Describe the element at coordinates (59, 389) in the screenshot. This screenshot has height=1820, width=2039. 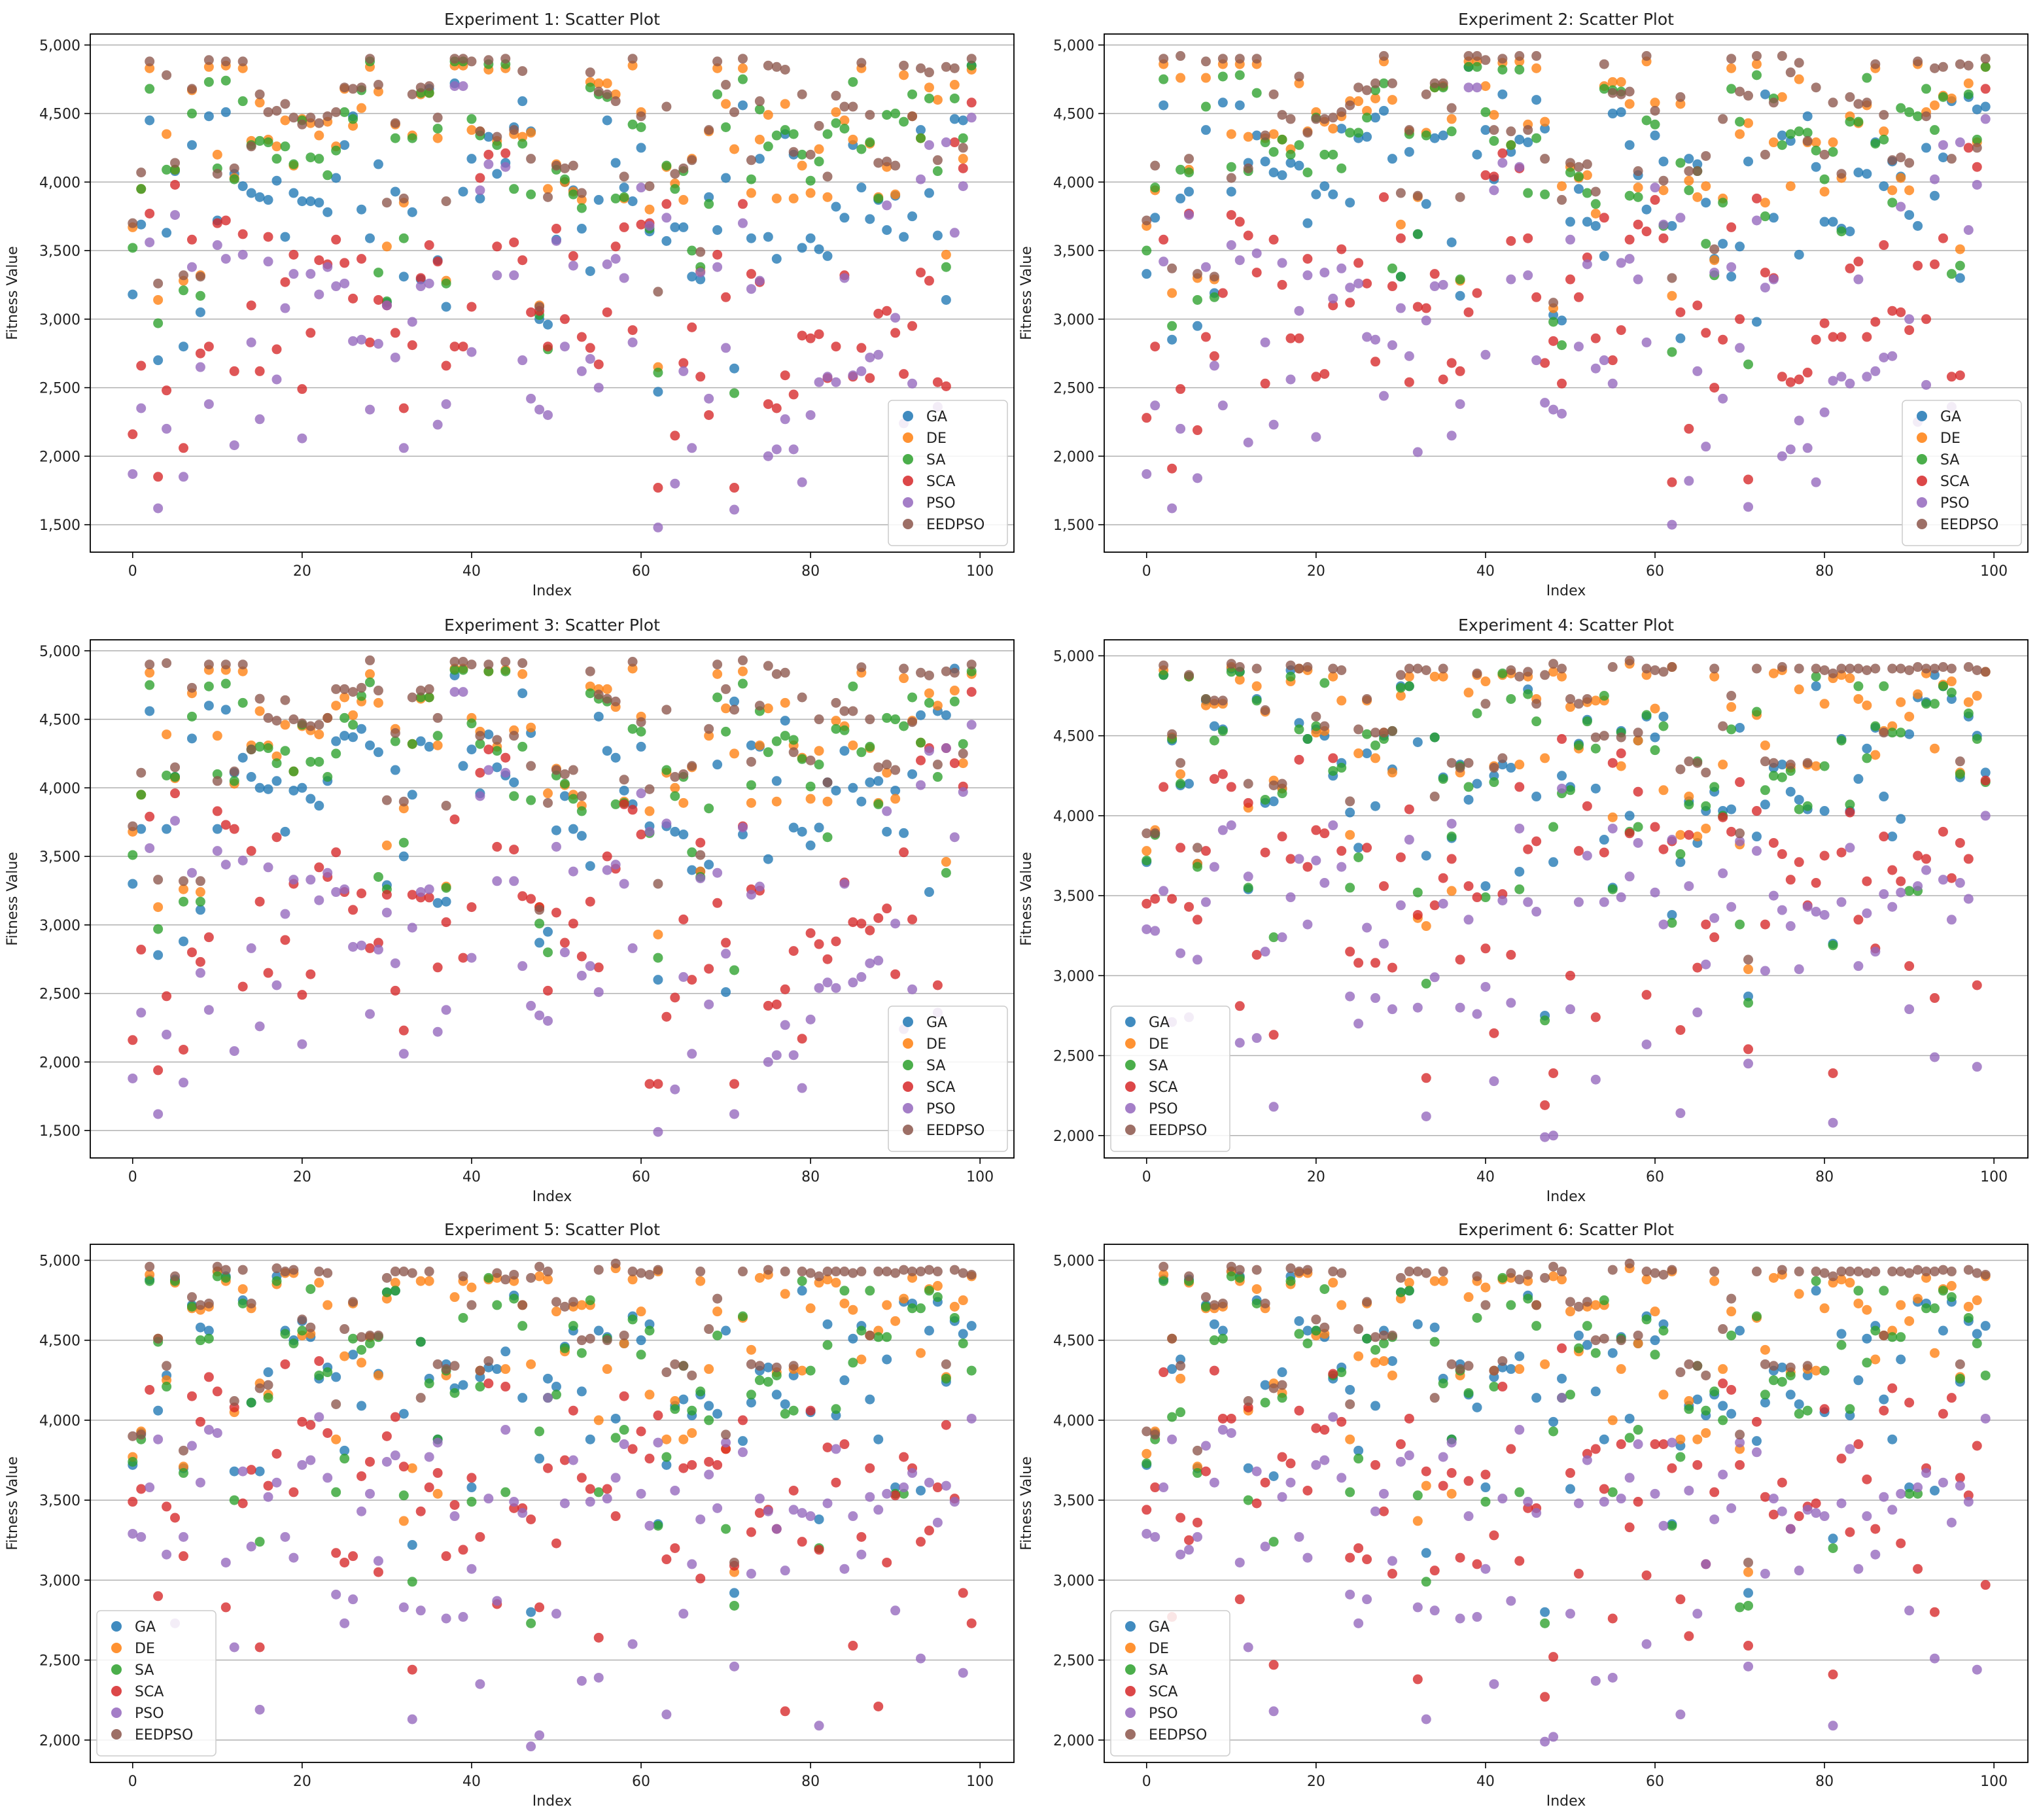
I see `y-tick-label: 2,500` at that location.